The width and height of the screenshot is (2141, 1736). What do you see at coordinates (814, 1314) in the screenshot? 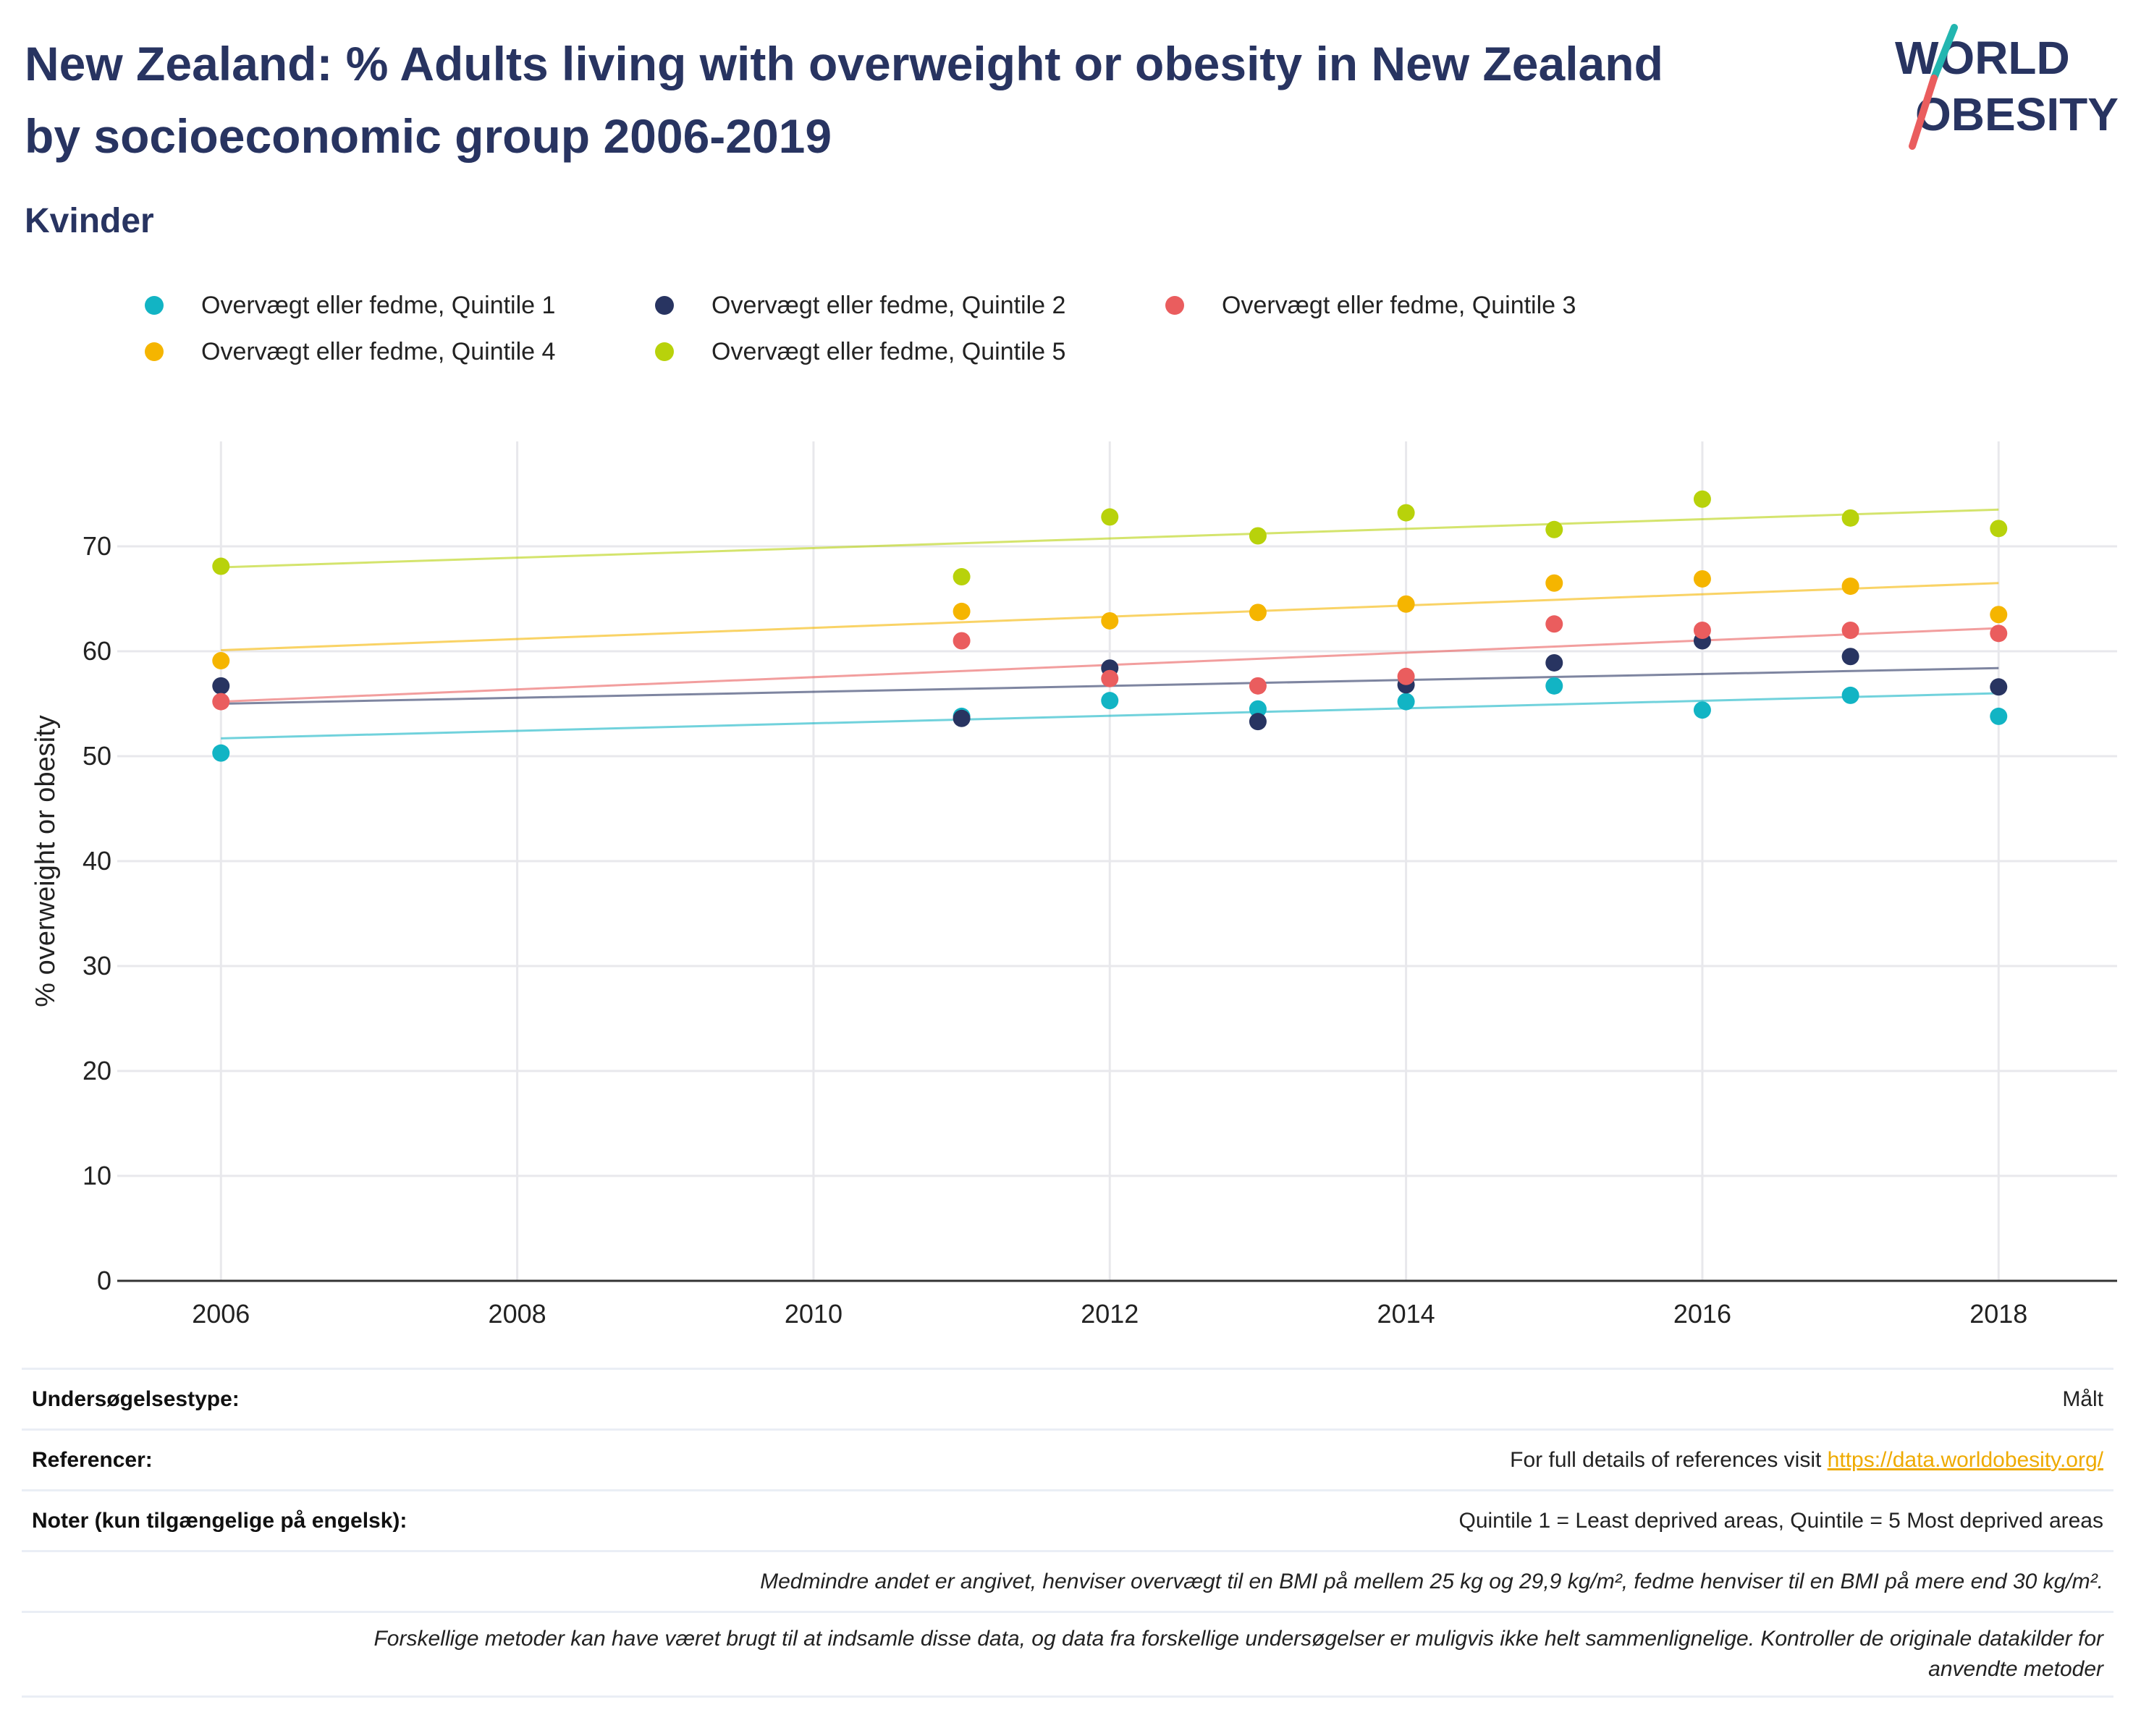
I see `x-tick-label: 2010` at bounding box center [814, 1314].